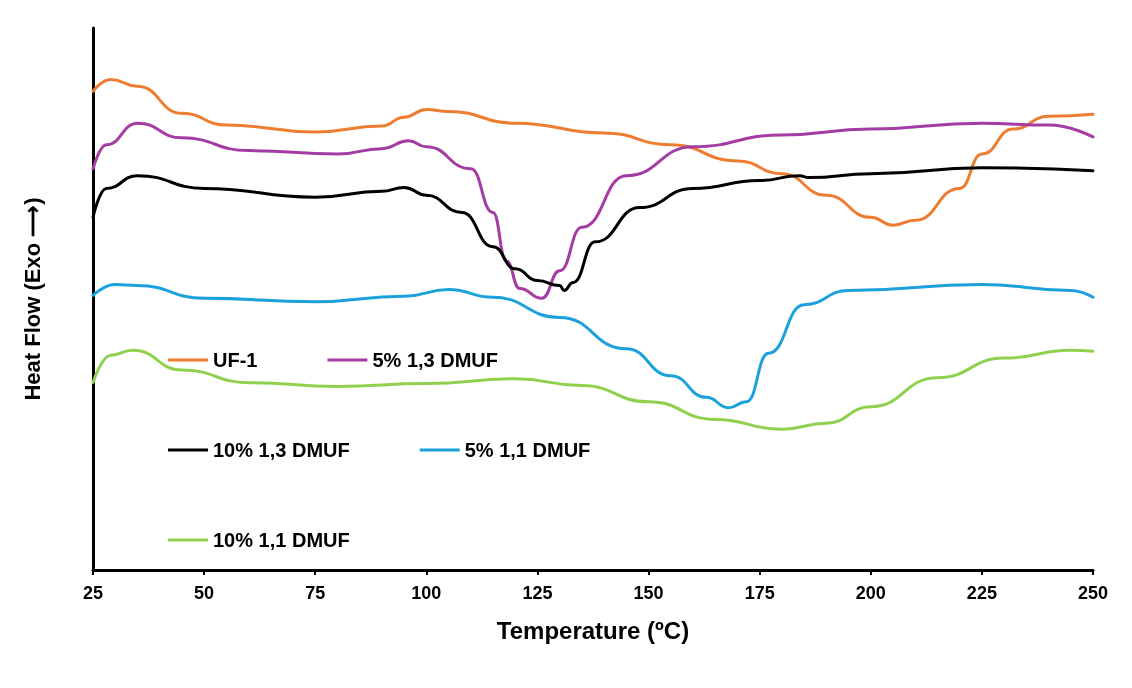  What do you see at coordinates (759, 593) in the screenshot?
I see `x-tick-label: 175` at bounding box center [759, 593].